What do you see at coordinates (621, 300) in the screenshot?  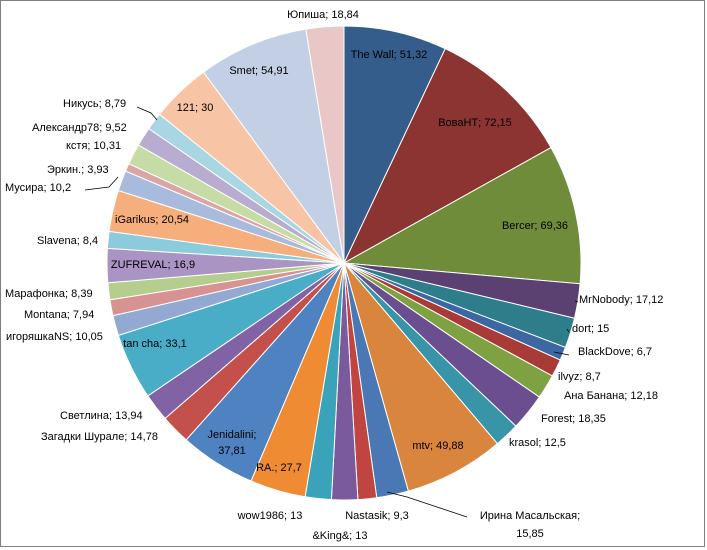 I see `data-label-3: MrNobody; 17,12` at bounding box center [621, 300].